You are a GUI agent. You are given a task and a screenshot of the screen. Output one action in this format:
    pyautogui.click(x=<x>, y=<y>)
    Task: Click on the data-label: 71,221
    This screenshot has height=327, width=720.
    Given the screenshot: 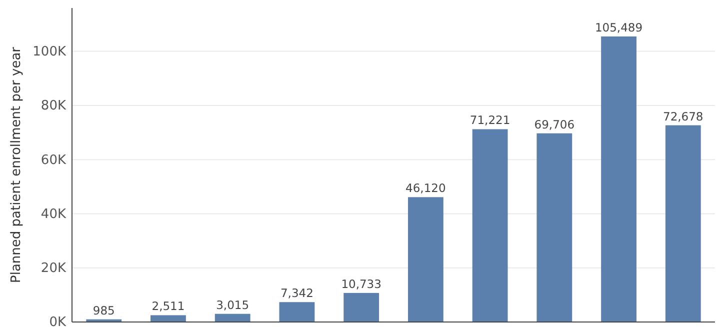 What is the action you would take?
    pyautogui.click(x=490, y=120)
    